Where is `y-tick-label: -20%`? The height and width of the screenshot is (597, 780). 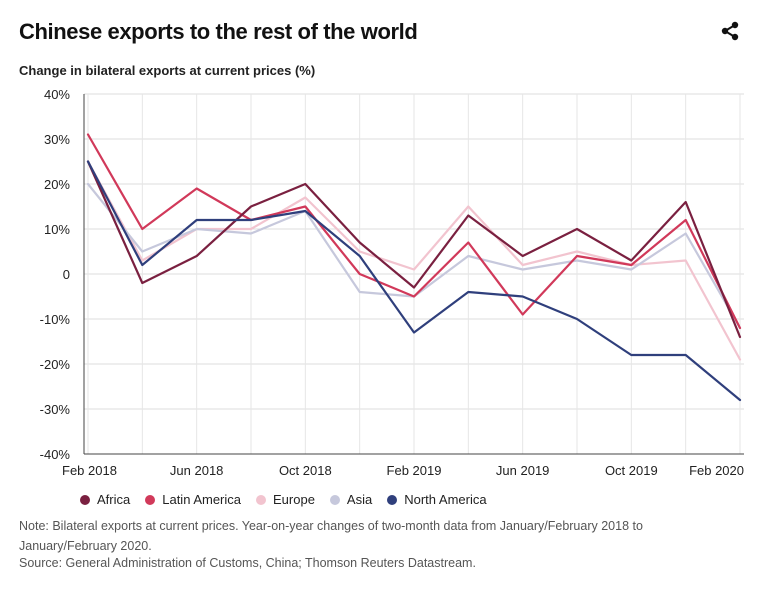
y-tick-label: -20% is located at coordinates (55, 364).